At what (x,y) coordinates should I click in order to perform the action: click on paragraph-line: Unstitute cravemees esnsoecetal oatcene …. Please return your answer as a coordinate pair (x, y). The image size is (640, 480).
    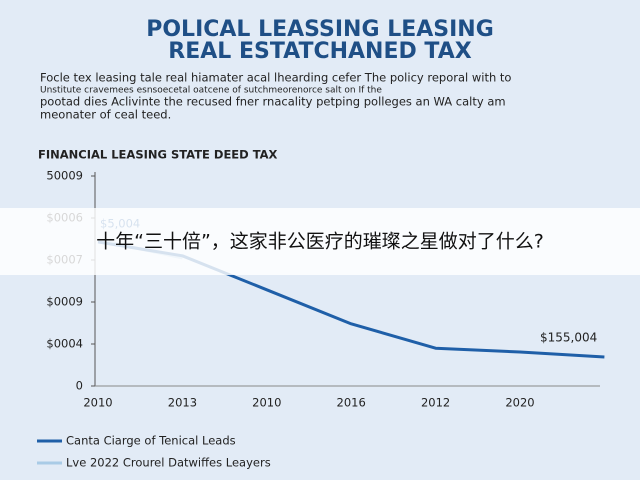
    Looking at the image, I should click on (211, 91).